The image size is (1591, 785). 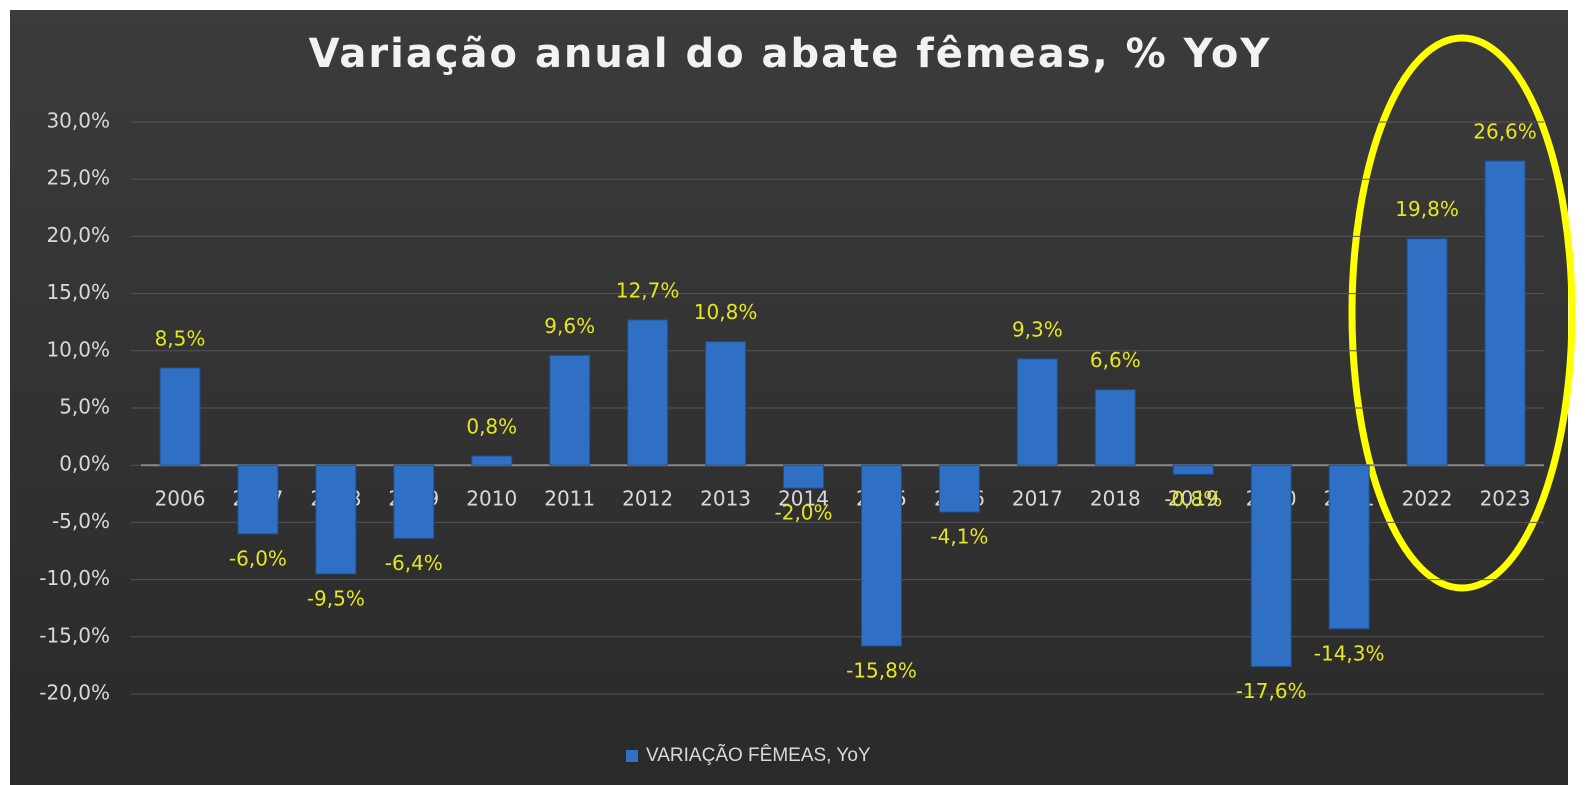 What do you see at coordinates (1505, 131) in the screenshot?
I see `data-label: 26,6%` at bounding box center [1505, 131].